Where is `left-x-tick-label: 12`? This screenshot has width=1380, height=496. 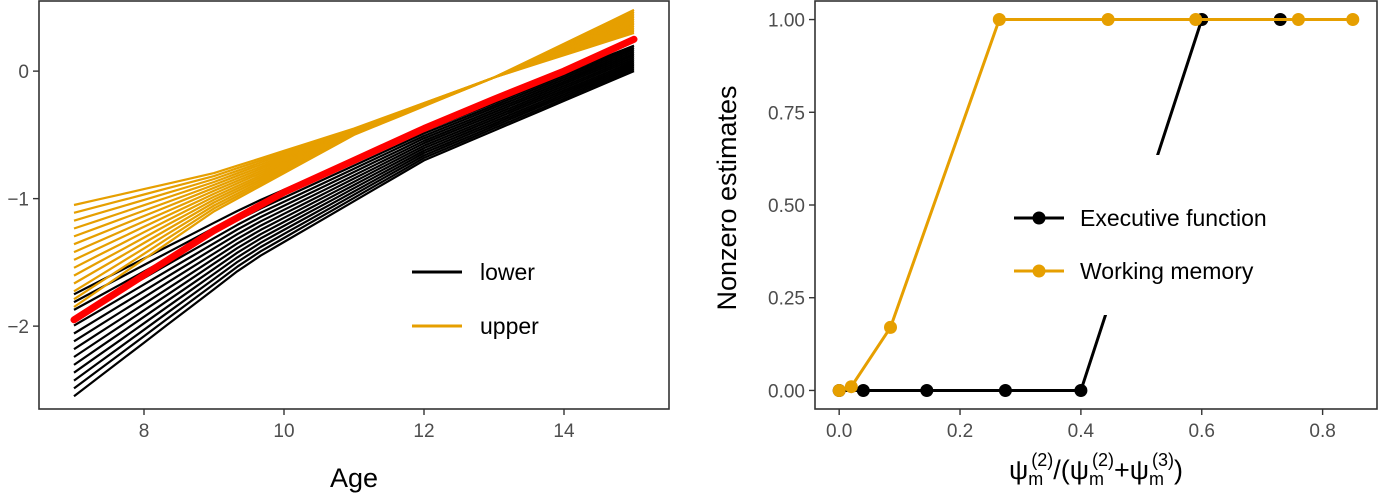
left-x-tick-label: 12 is located at coordinates (423, 431).